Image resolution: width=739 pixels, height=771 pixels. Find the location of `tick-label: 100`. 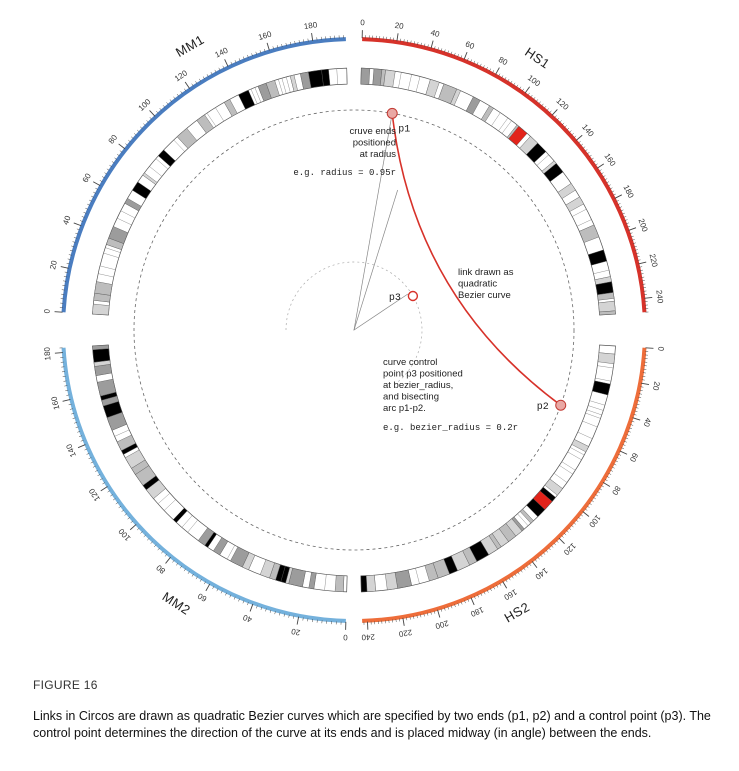

tick-label: 100 is located at coordinates (595, 521).